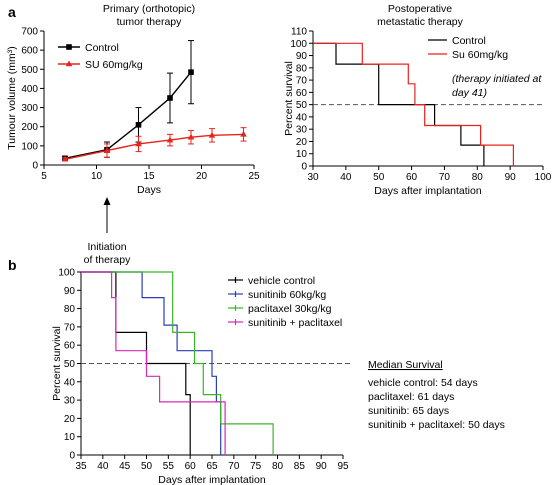 The height and width of the screenshot is (485, 555). I want to click on x-tick-label: 35, so click(81, 466).